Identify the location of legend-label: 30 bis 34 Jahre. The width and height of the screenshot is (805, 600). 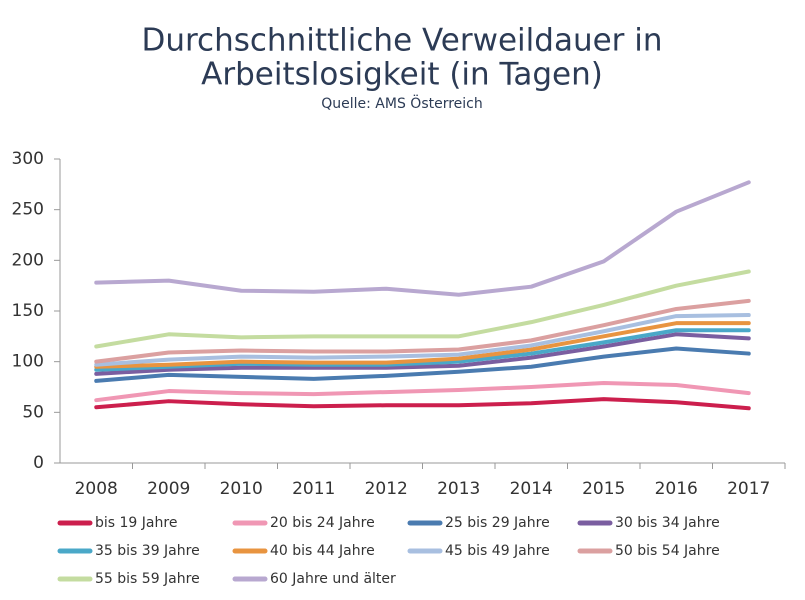
(667, 523).